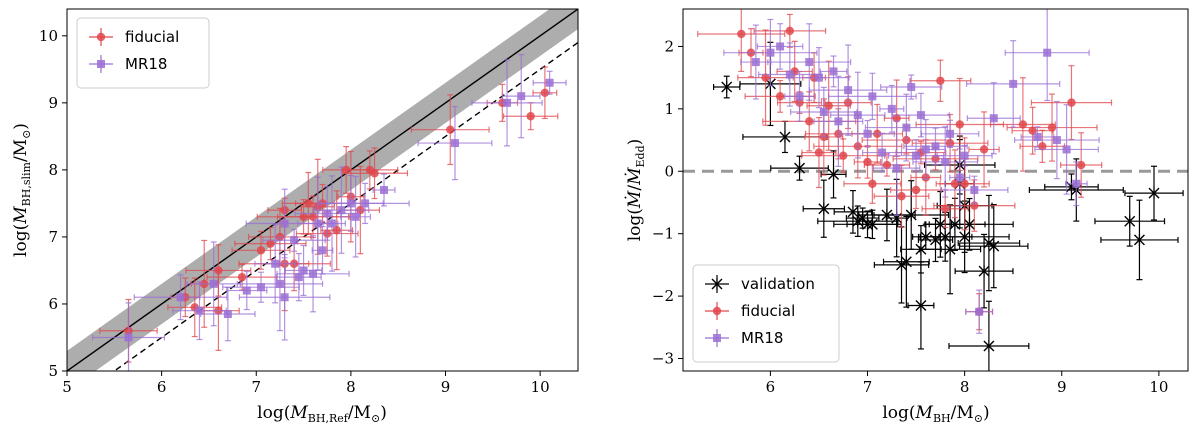 Image resolution: width=1200 pixels, height=432 pixels. What do you see at coordinates (53, 170) in the screenshot?
I see `y-tick-label: 8` at bounding box center [53, 170].